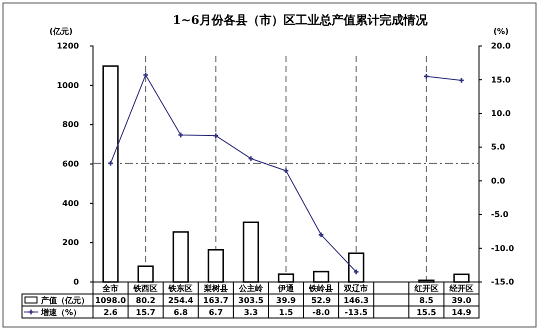 This screenshot has width=540, height=334. What do you see at coordinates (146, 300) in the screenshot?
I see `data-label: 80.2` at bounding box center [146, 300].